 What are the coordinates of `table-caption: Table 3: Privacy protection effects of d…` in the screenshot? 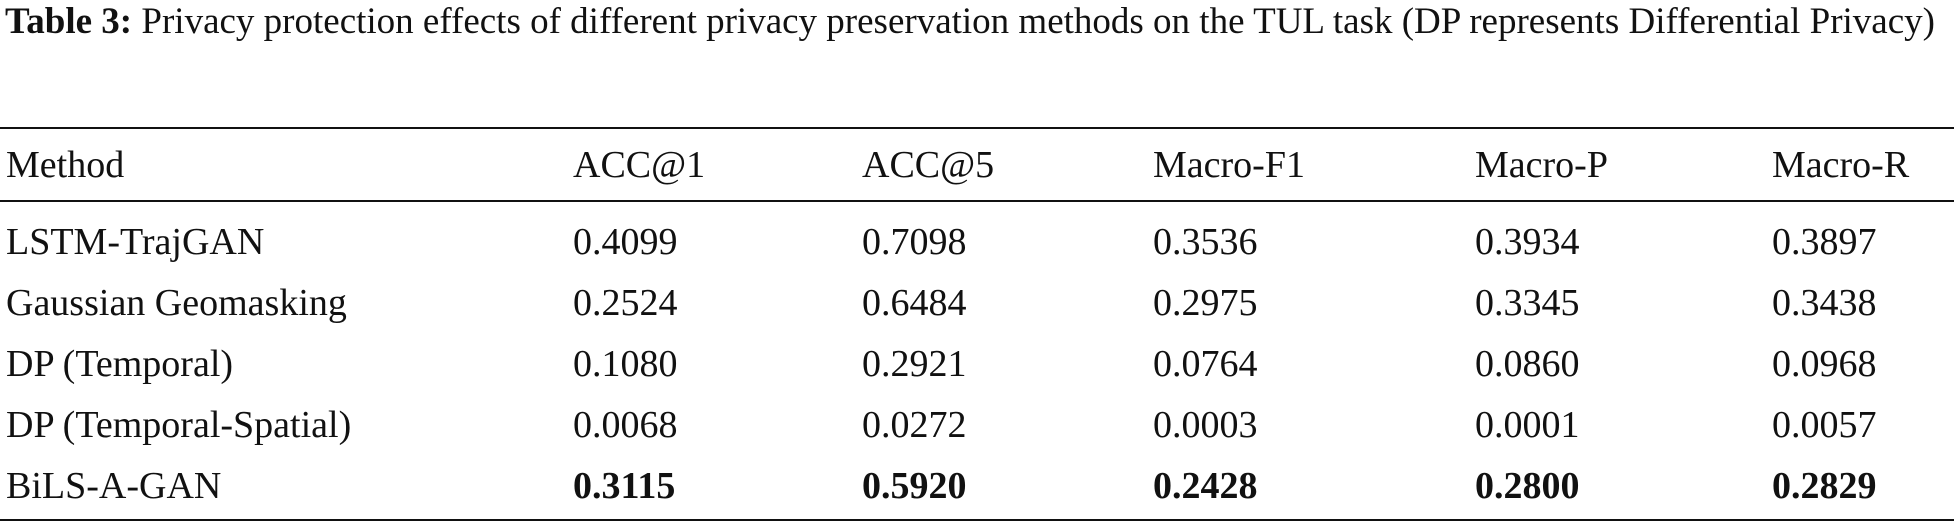 It's located at (977, 22).